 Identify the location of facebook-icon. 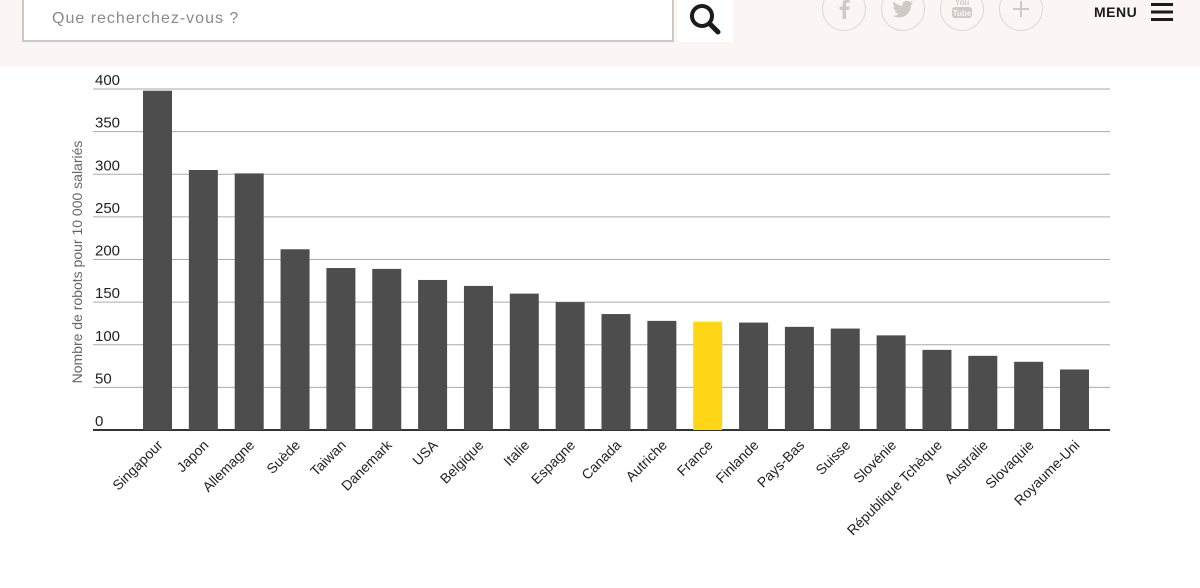
(844, 9).